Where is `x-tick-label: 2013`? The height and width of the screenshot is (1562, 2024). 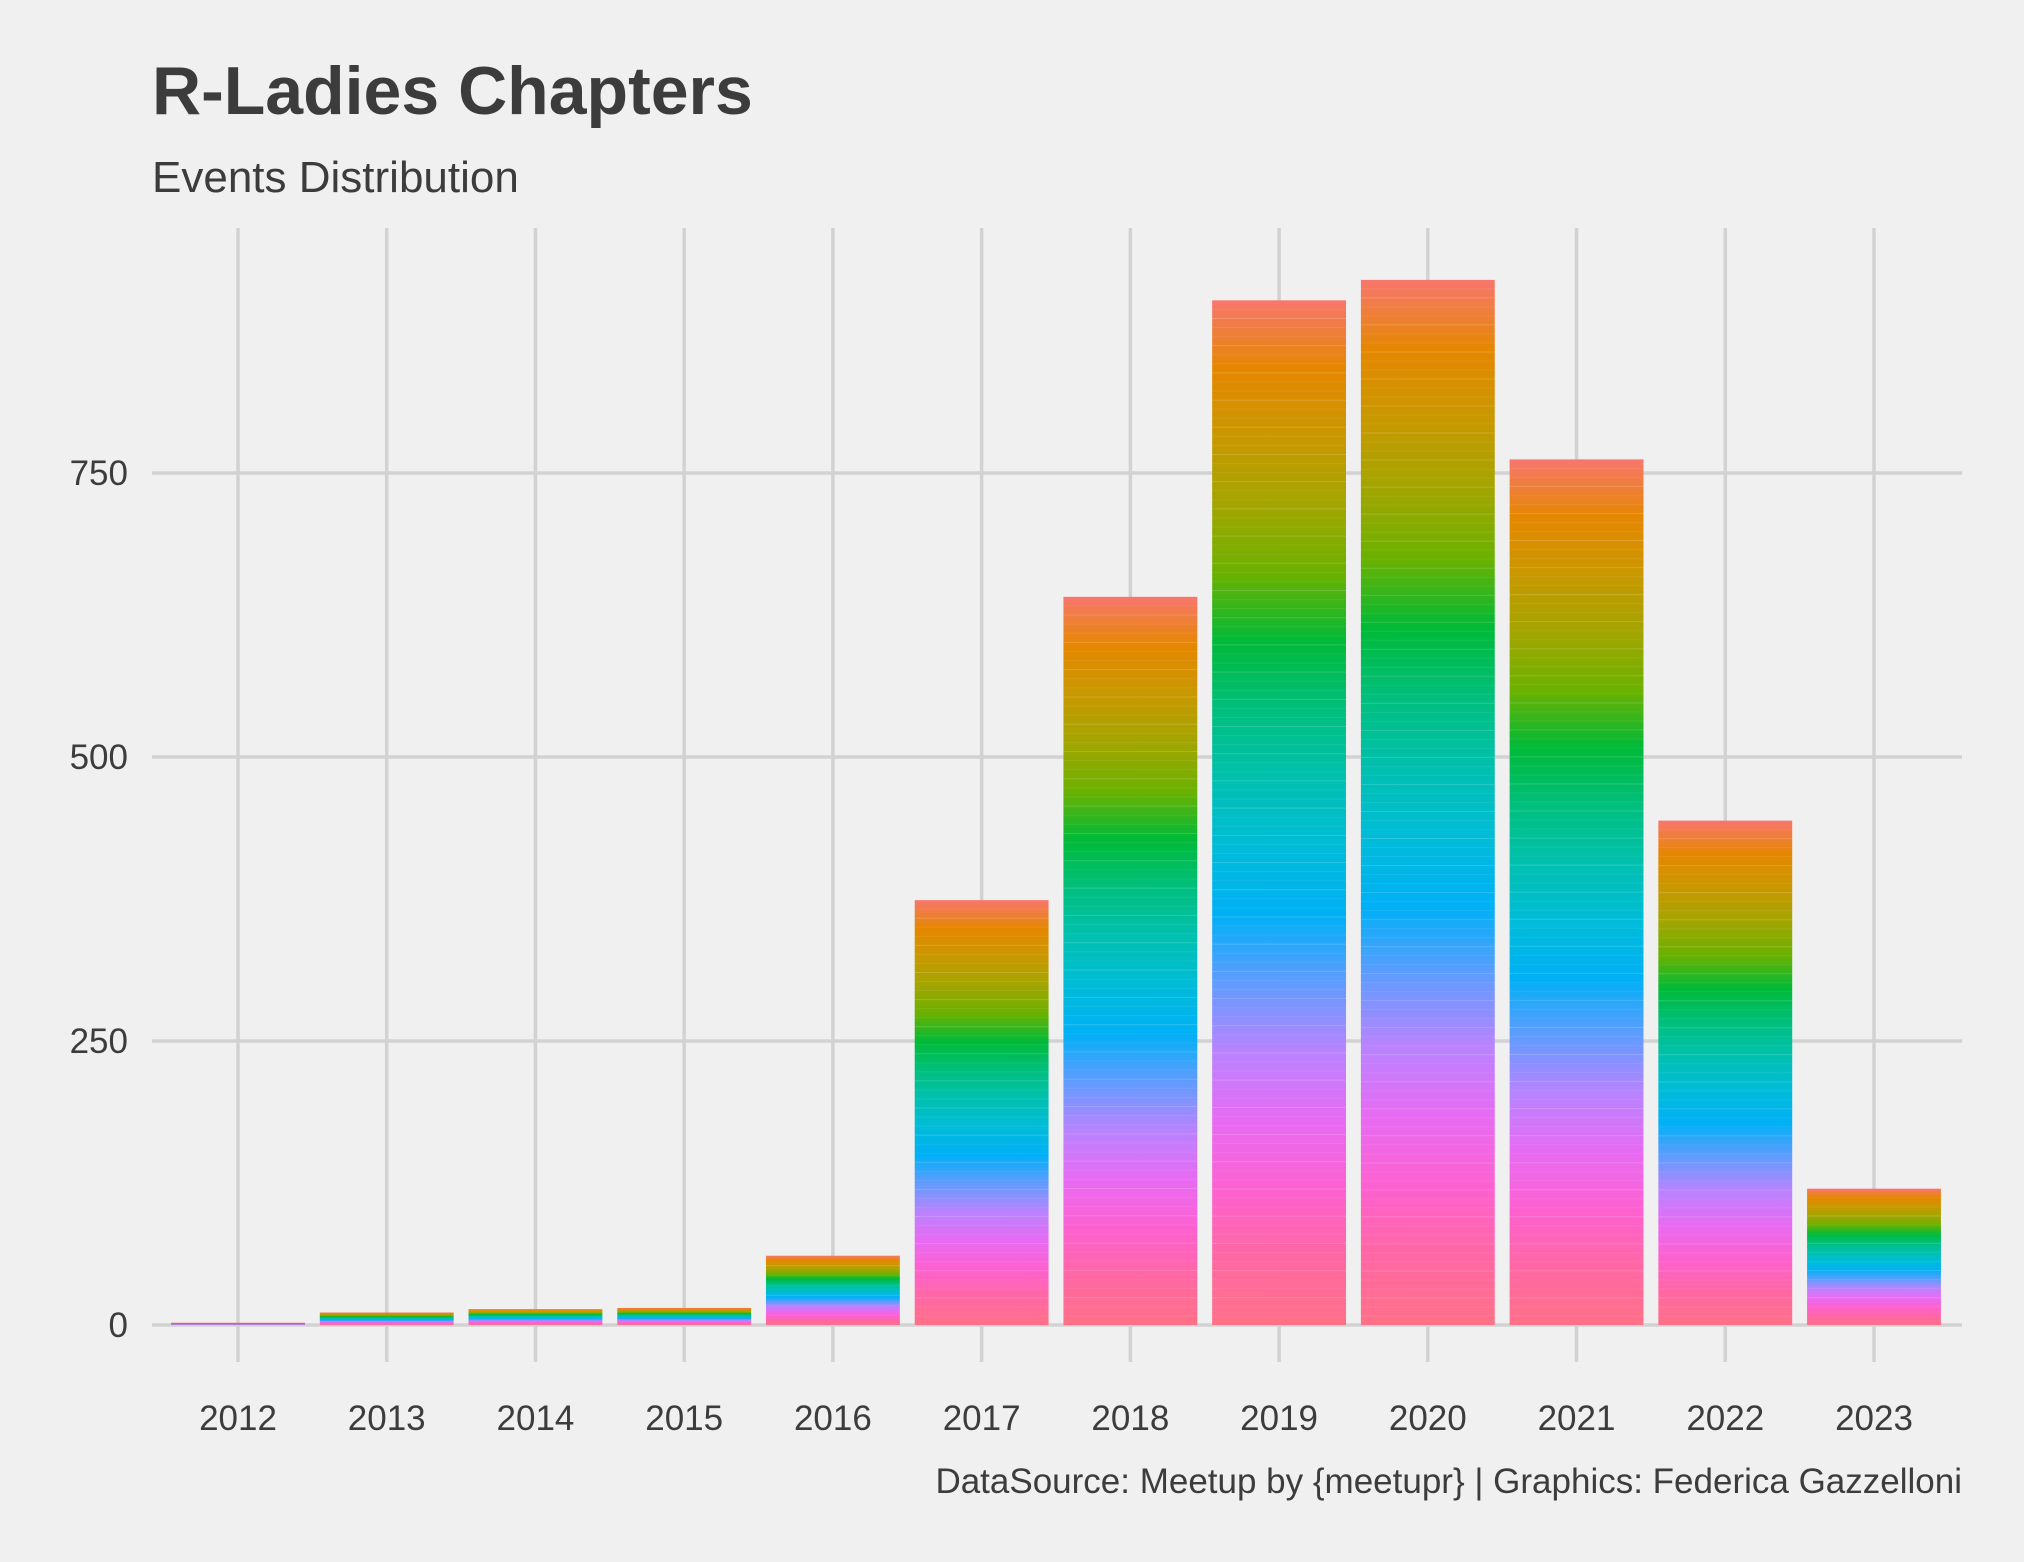 x-tick-label: 2013 is located at coordinates (387, 1418).